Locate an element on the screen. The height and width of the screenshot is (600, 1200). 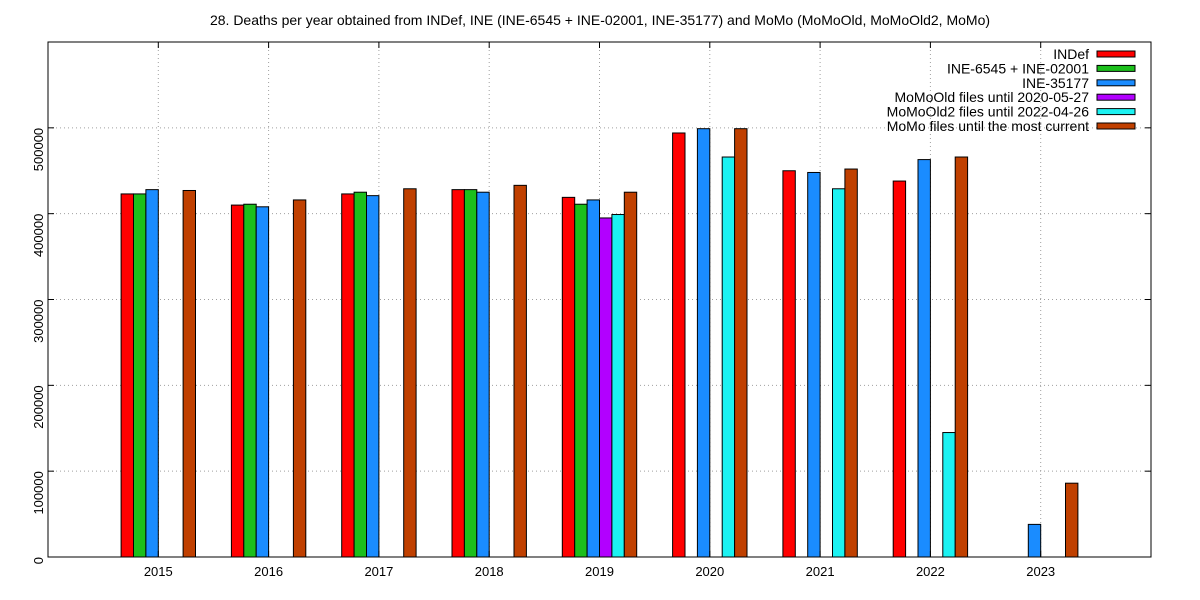
x-tick-label: 2021 is located at coordinates (820, 571).